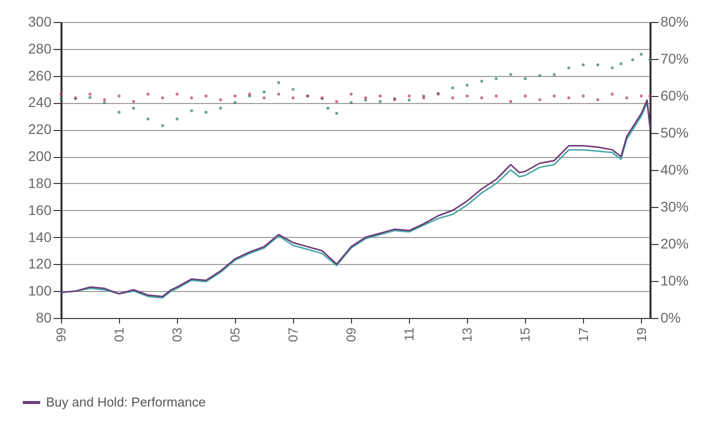 The image size is (714, 438). What do you see at coordinates (126, 402) in the screenshot?
I see `legend-label: Buy and Hold: Performance` at bounding box center [126, 402].